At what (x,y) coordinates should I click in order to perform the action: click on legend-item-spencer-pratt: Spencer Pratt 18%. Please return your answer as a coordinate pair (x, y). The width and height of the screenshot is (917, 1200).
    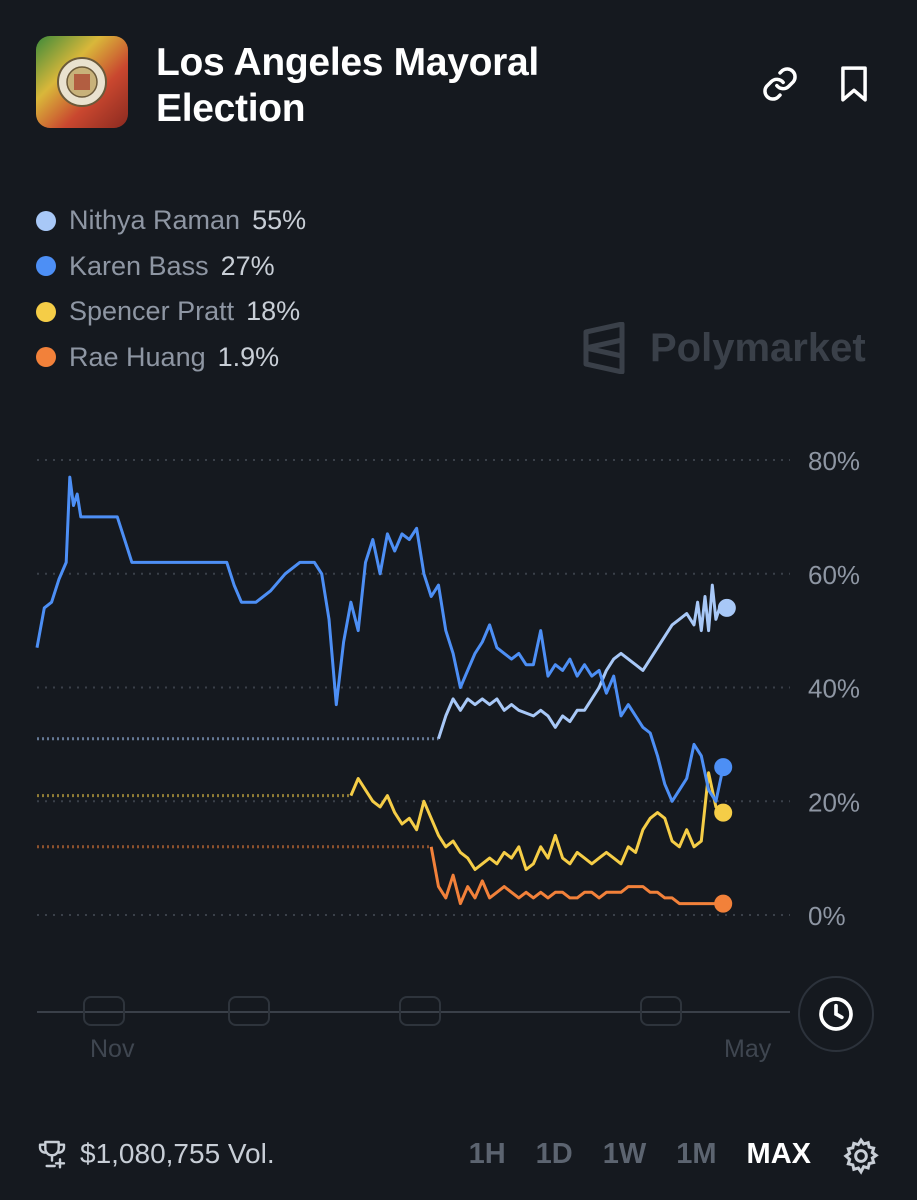
    Looking at the image, I should click on (171, 312).